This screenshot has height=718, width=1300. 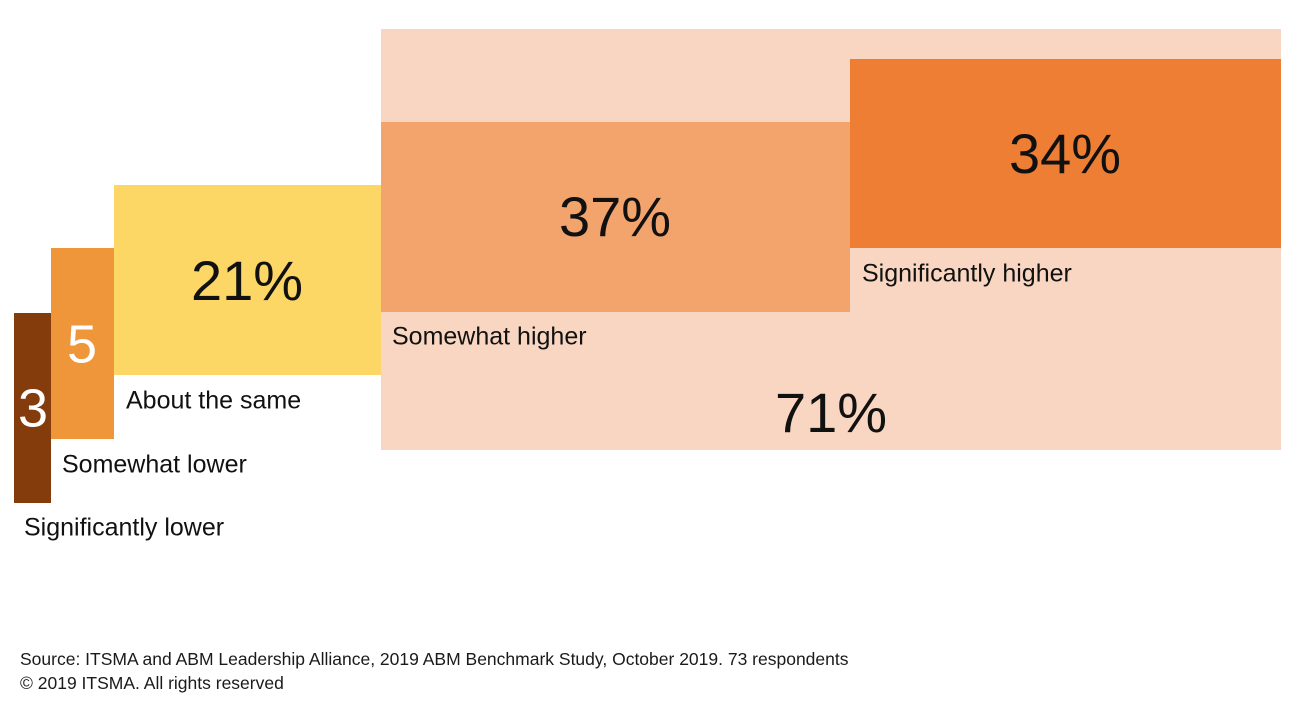 I want to click on value-label-significantly-higher: 34%, so click(x=1065, y=153).